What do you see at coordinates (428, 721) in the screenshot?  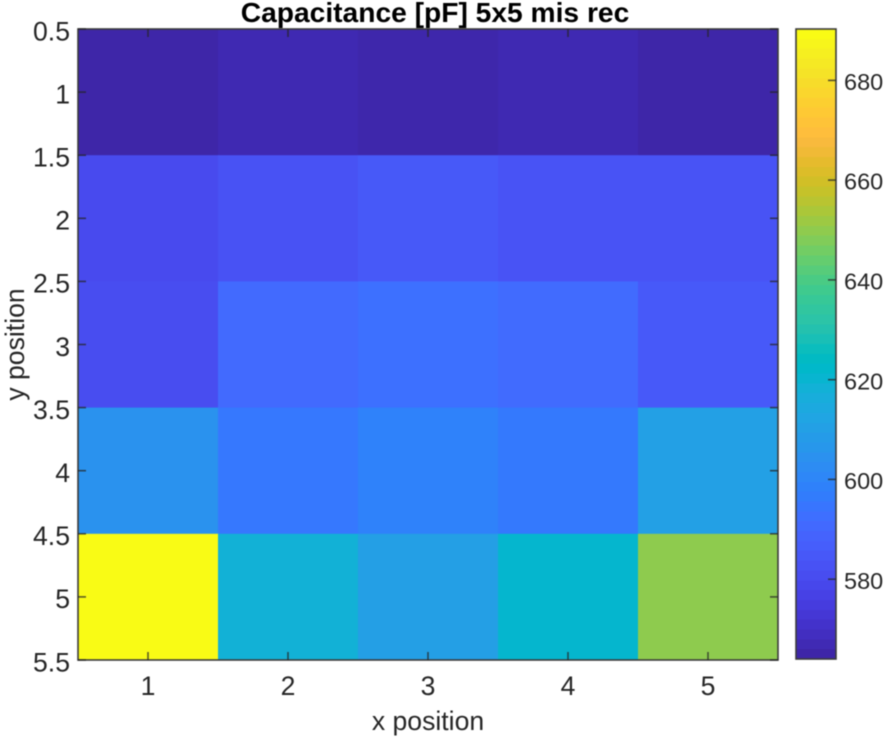 I see `svg-text: x position` at bounding box center [428, 721].